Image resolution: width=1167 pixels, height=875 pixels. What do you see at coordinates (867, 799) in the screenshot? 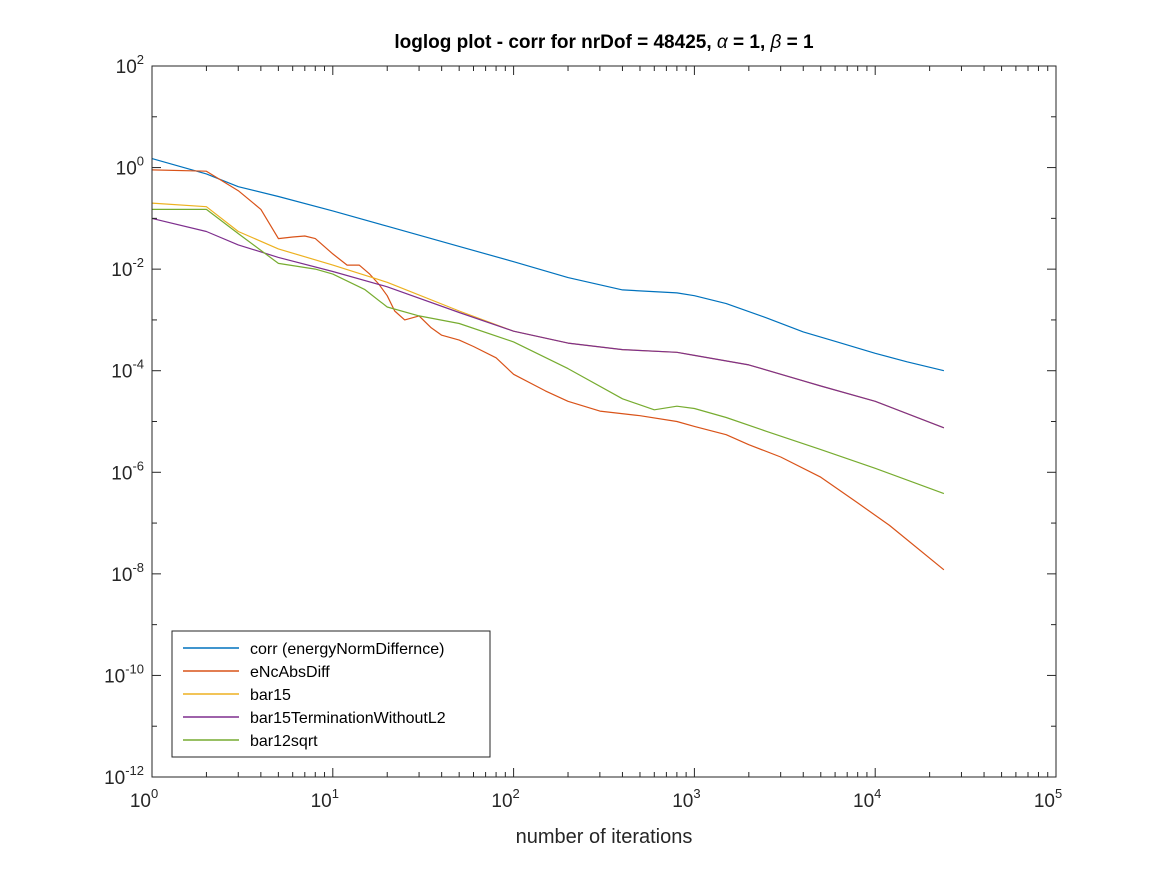
I see `x-tick-label: 10⁴` at bounding box center [867, 799].